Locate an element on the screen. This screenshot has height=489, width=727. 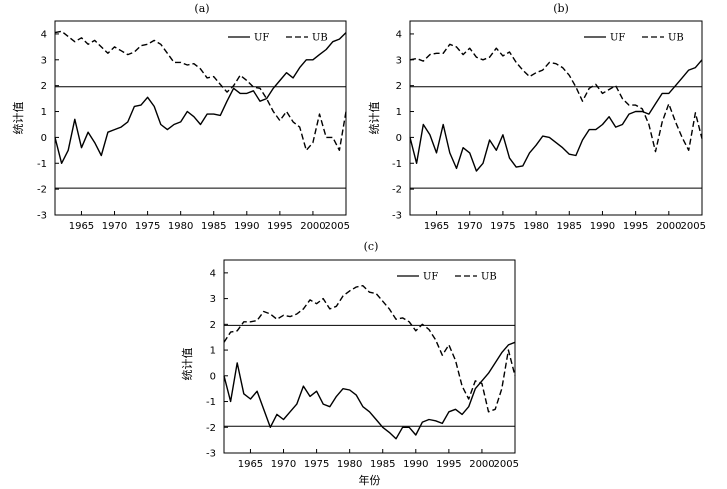
panel-title: (a) is located at coordinates (201, 8).